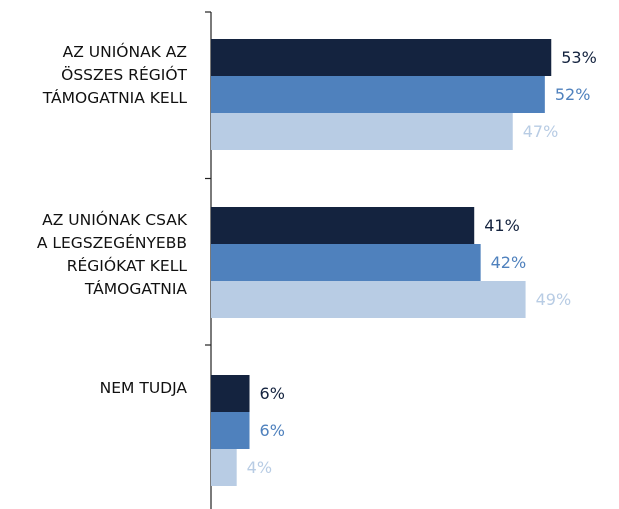  Describe the element at coordinates (579, 57) in the screenshot. I see `value-label: 53%` at that location.